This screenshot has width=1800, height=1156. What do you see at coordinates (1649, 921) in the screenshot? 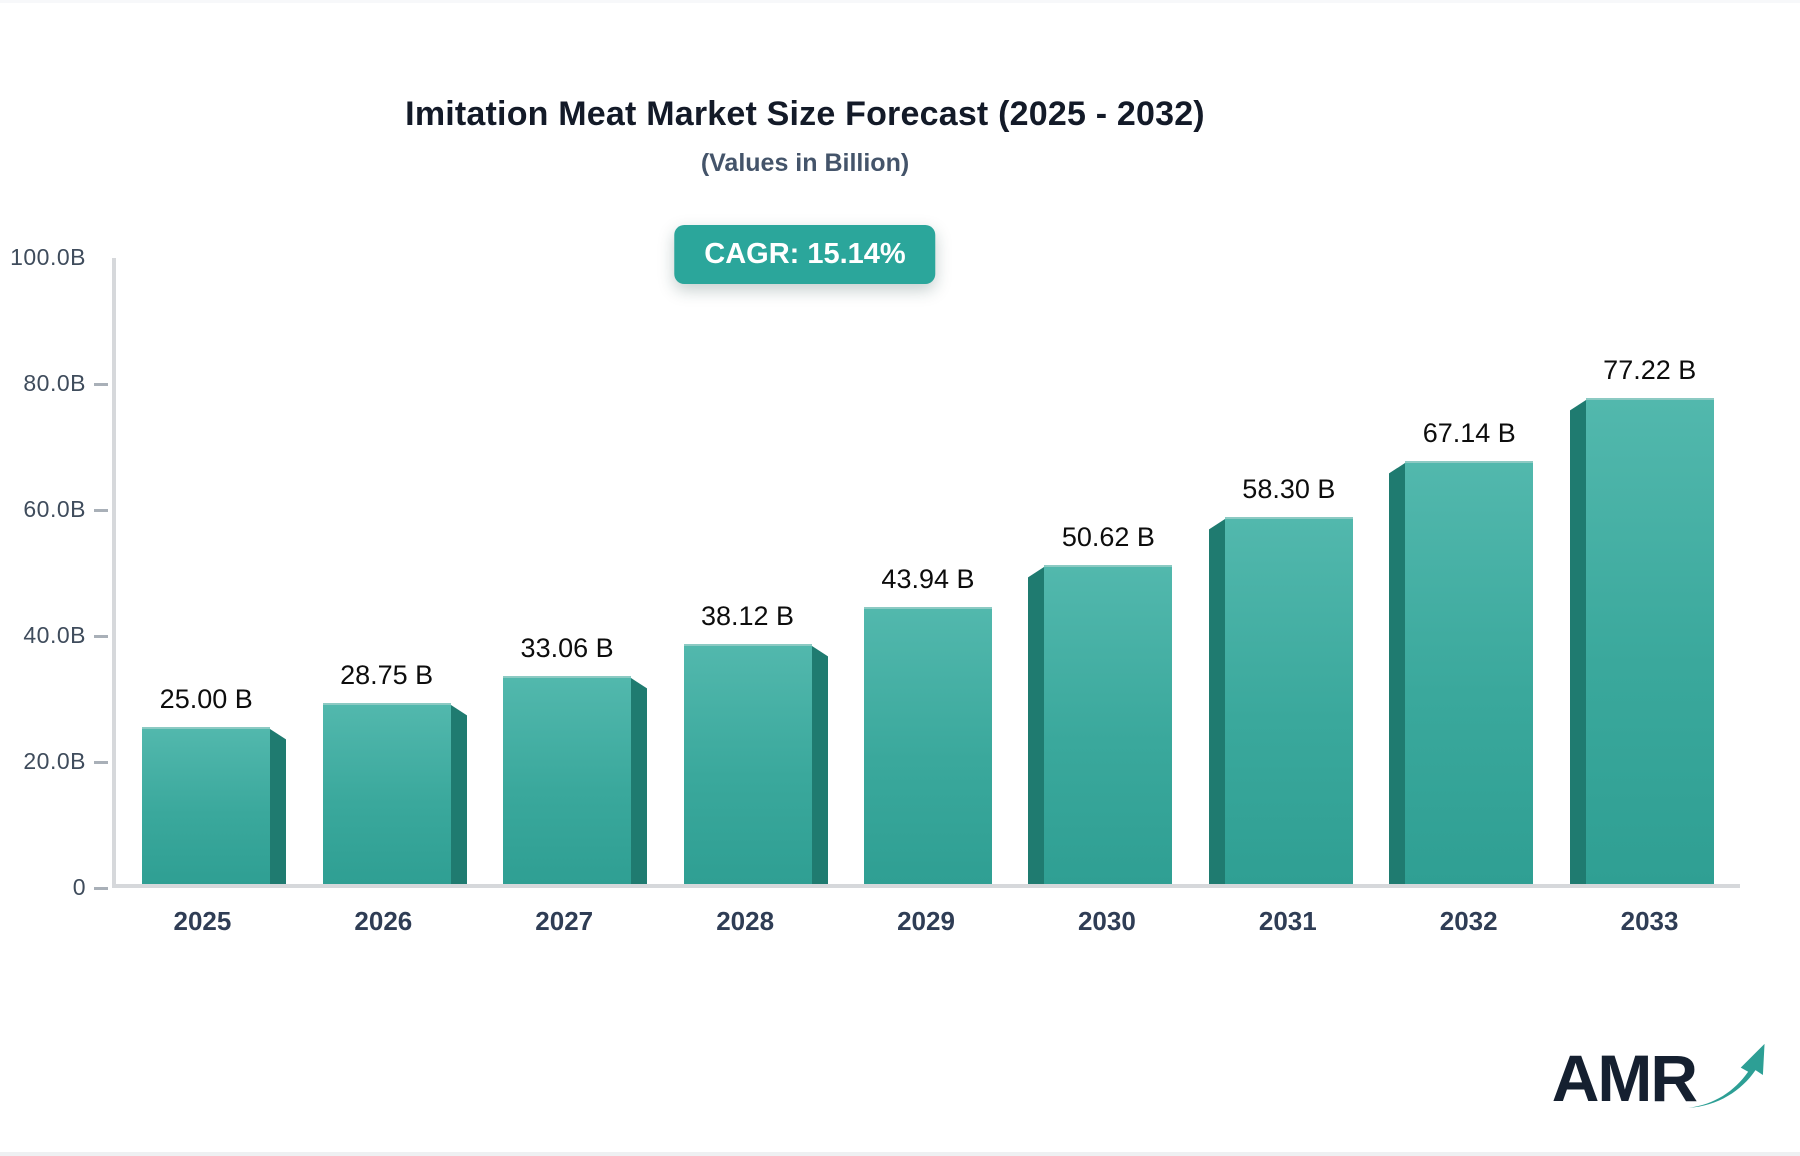
I see `x-axis-tick-label-2033: 2033` at bounding box center [1649, 921].